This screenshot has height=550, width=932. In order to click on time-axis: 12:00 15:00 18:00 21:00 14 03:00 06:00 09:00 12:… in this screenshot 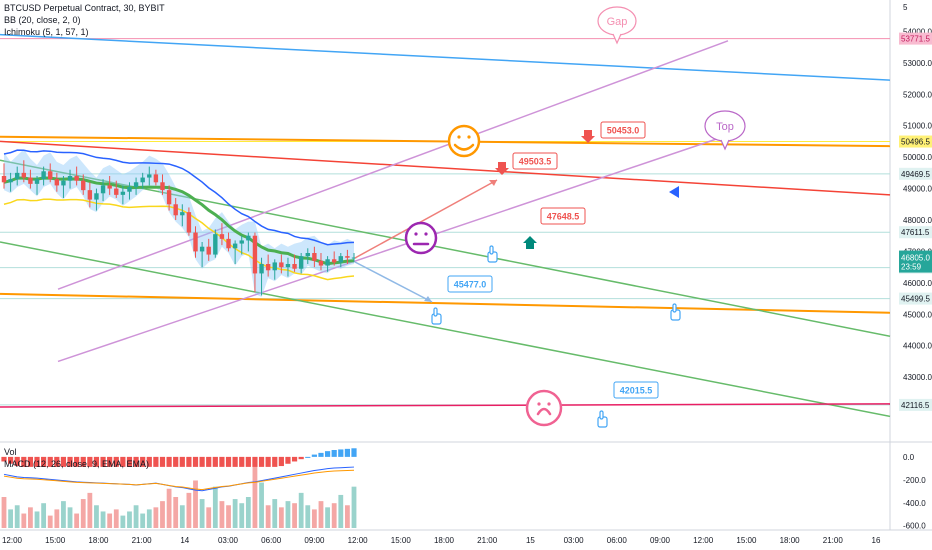, I will do `click(441, 540)`.